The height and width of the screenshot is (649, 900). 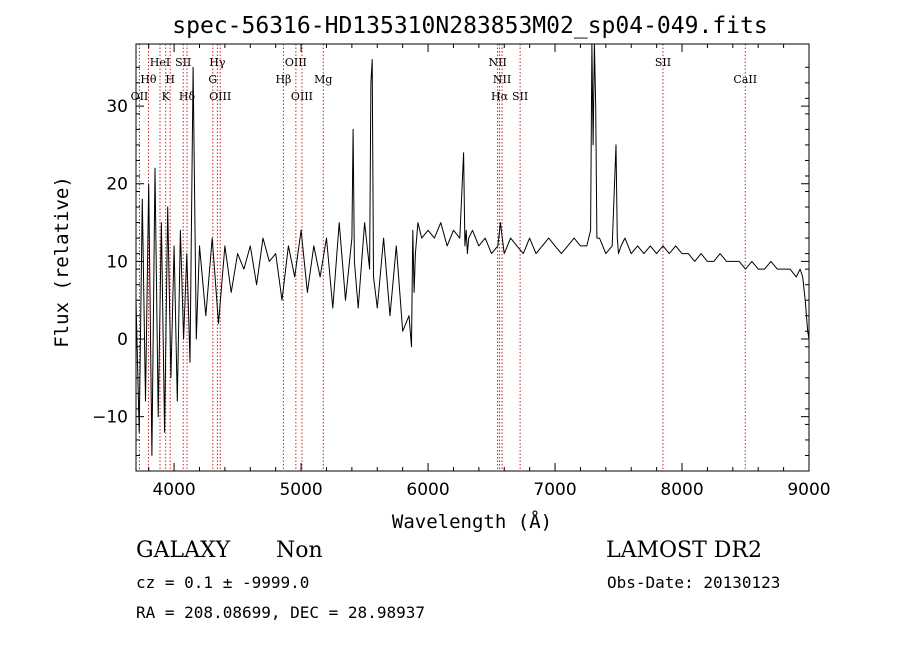 I want to click on emission-line-label-9: OIII, so click(x=220, y=96).